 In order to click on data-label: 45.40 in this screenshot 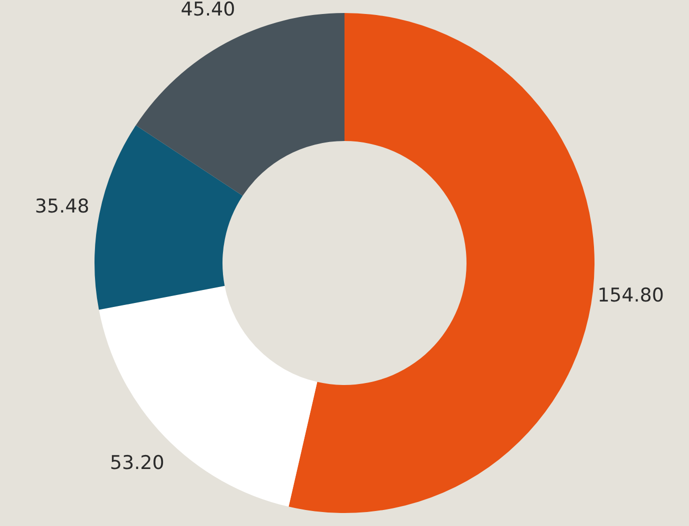, I will do `click(208, 10)`.